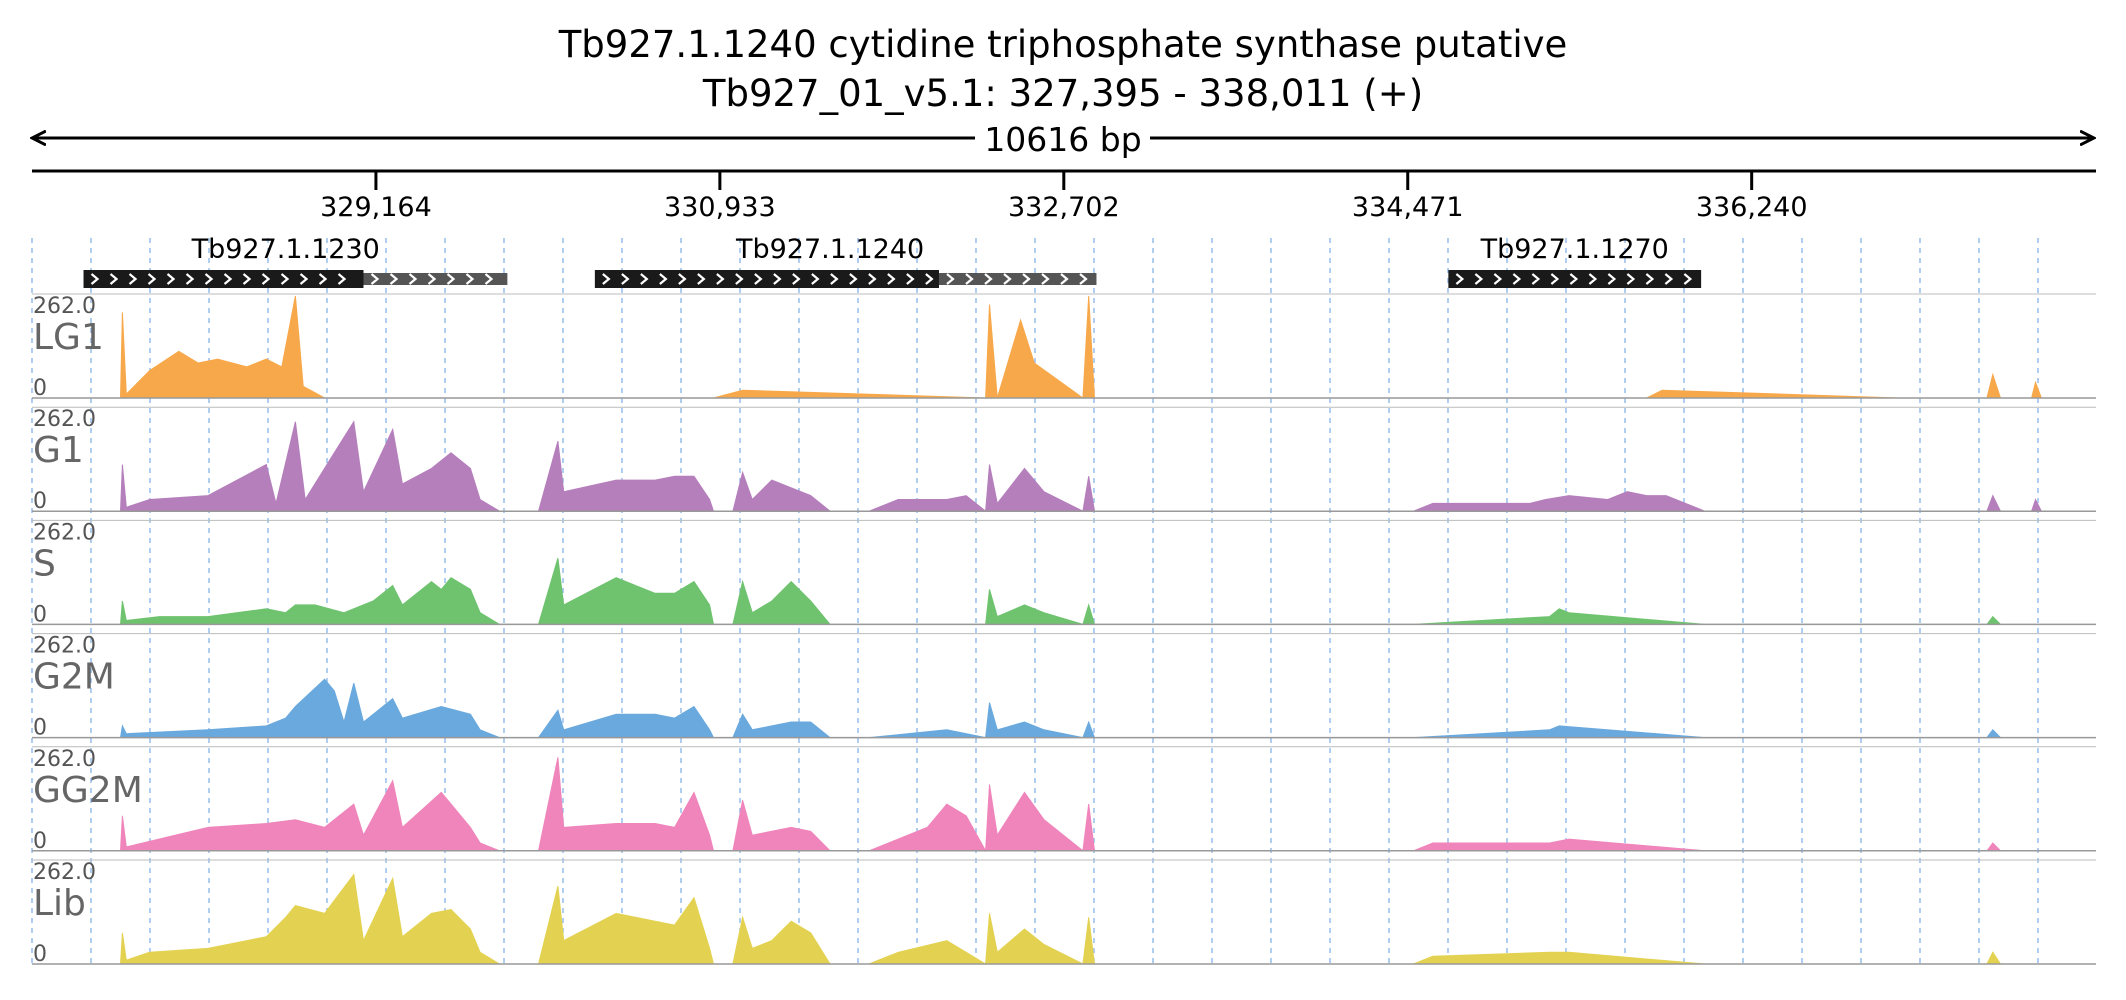  Describe the element at coordinates (59, 903) in the screenshot. I see `track-name: Lib` at that location.